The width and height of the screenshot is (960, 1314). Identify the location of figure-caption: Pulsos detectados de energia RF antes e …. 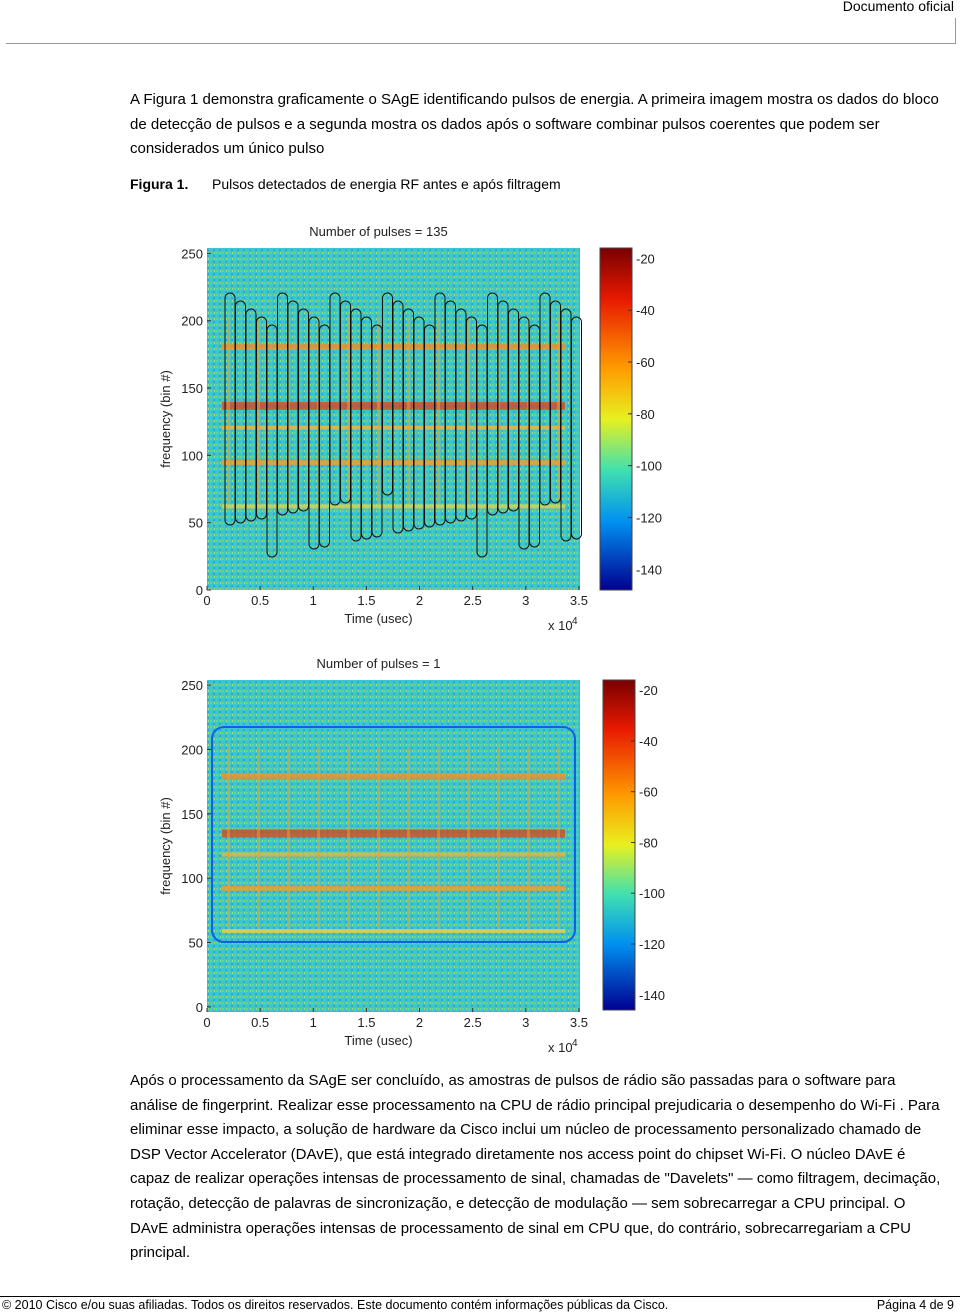
(386, 184).